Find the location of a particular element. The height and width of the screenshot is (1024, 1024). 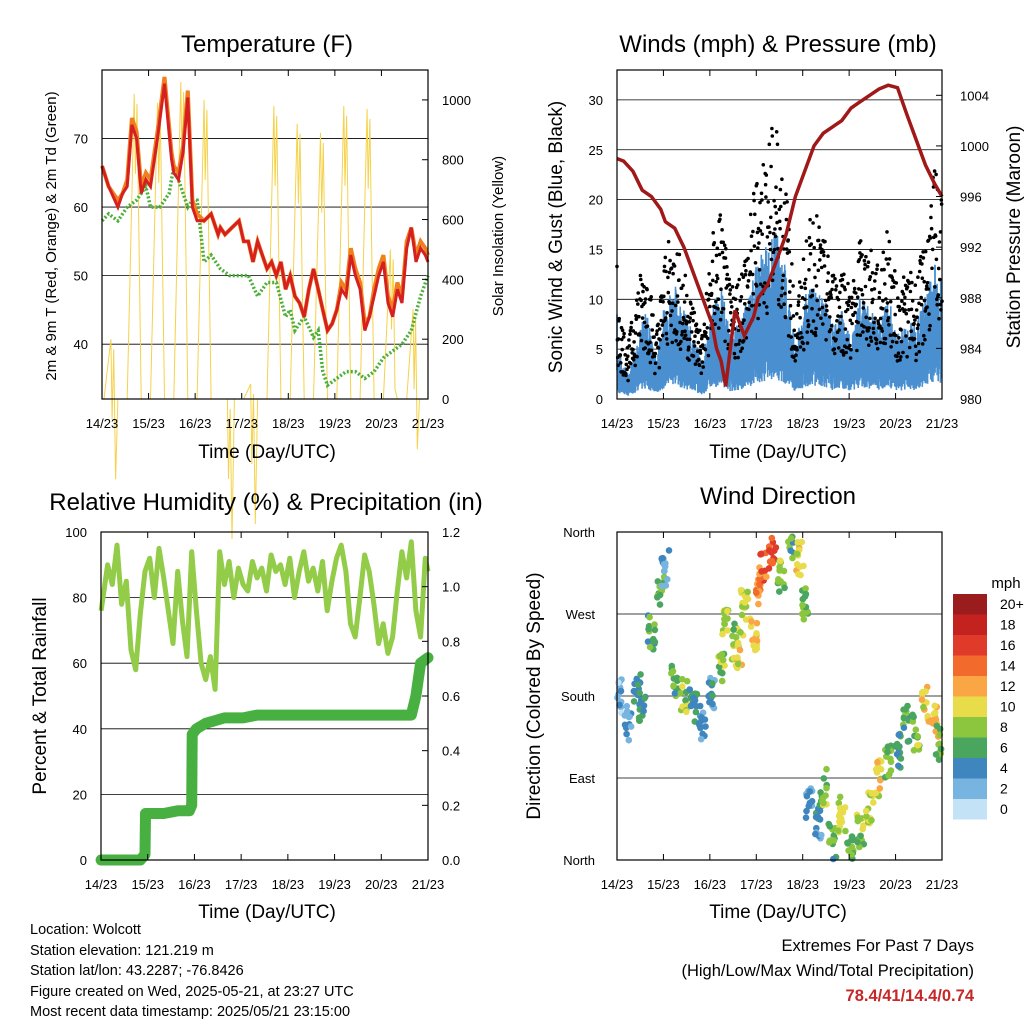

legend-label: 8 is located at coordinates (1004, 727).